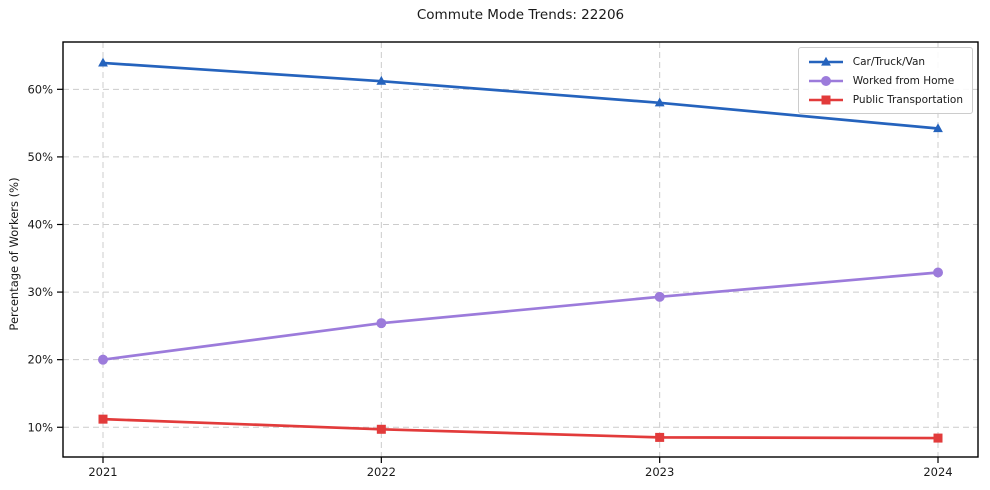 This screenshot has height=490, width=990. I want to click on series-line-public-transportation, so click(520, 428).